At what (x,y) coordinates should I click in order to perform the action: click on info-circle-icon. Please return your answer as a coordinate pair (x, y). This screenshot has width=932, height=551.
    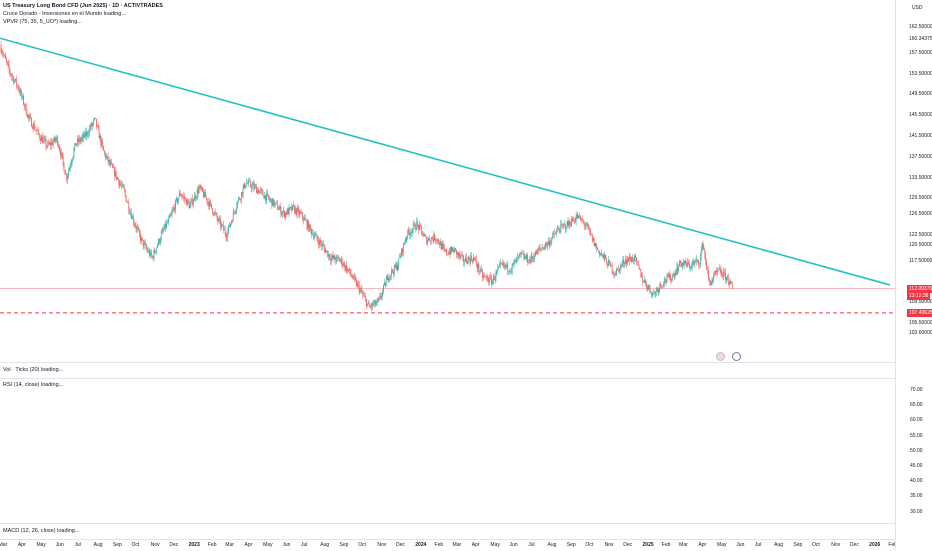
    Looking at the image, I should click on (736, 356).